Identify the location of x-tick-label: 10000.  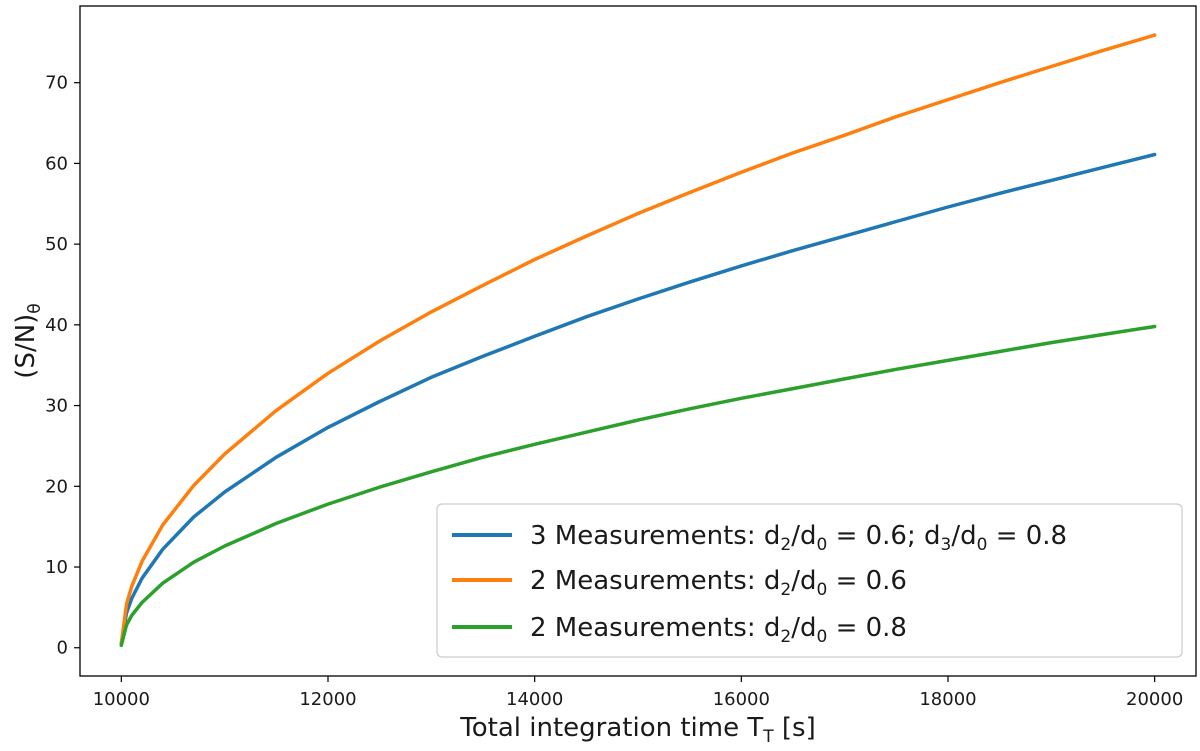
(121, 699).